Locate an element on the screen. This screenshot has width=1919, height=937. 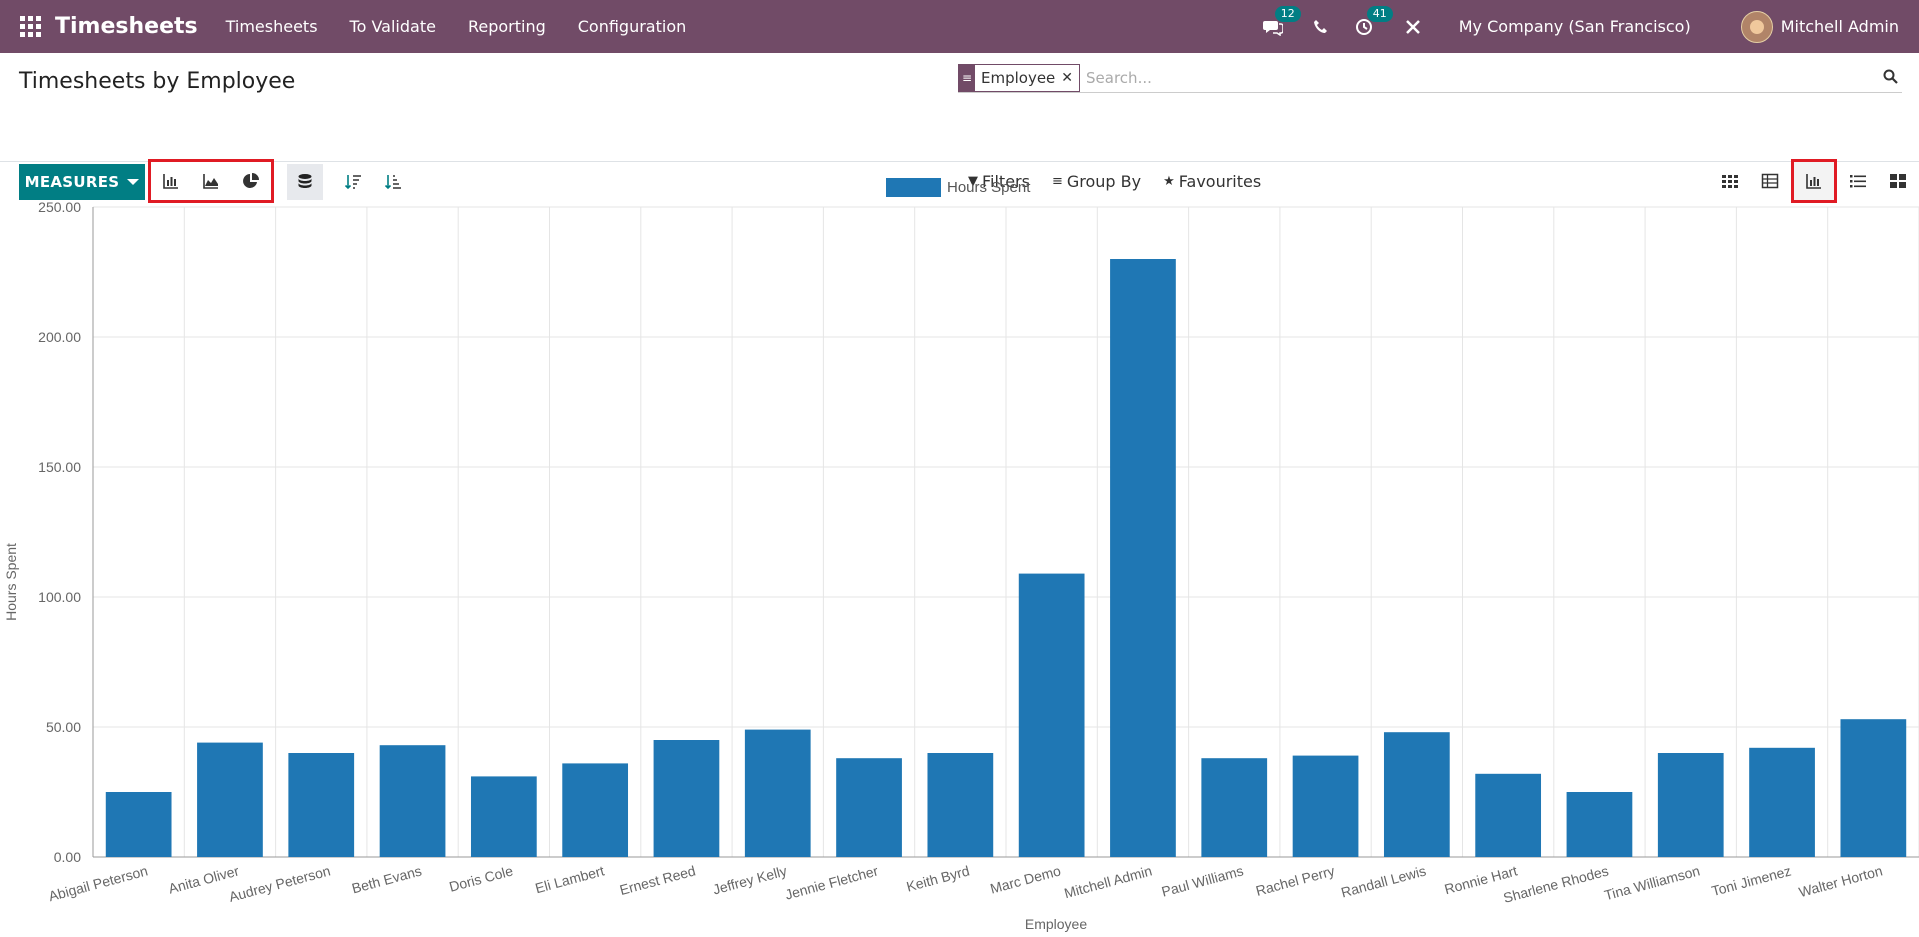
sort-descending-button is located at coordinates (353, 182).